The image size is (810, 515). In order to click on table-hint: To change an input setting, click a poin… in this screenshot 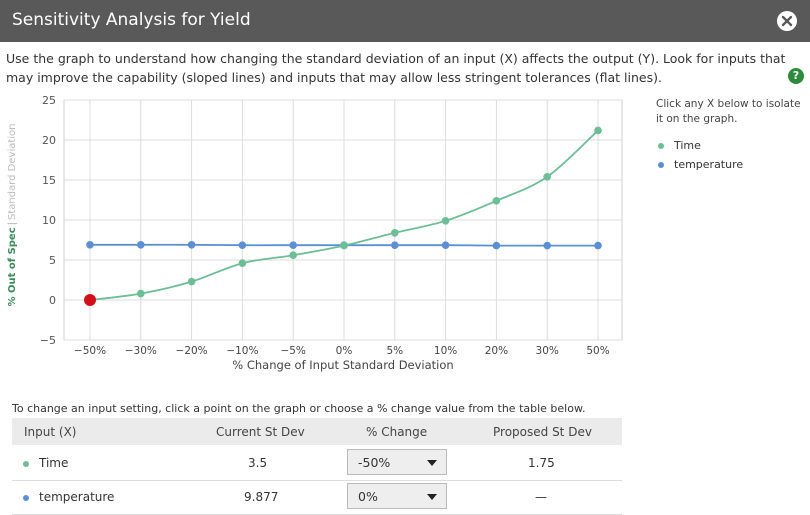, I will do `click(299, 408)`.